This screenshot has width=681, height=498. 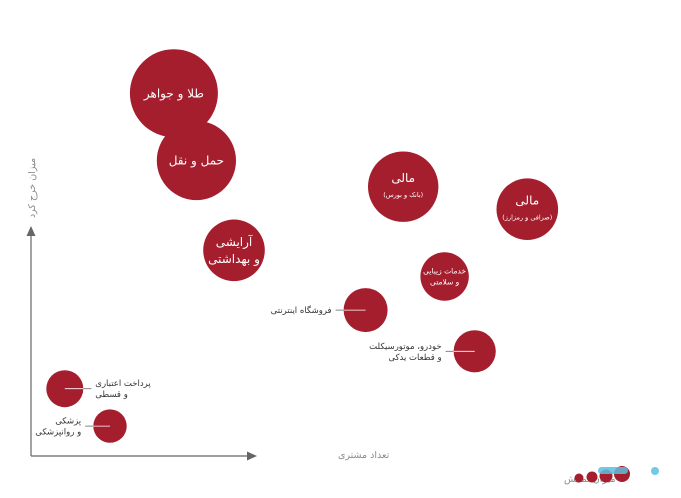 What do you see at coordinates (444, 271) in the screenshot?
I see `bubble-label: خدمات زیبایی` at bounding box center [444, 271].